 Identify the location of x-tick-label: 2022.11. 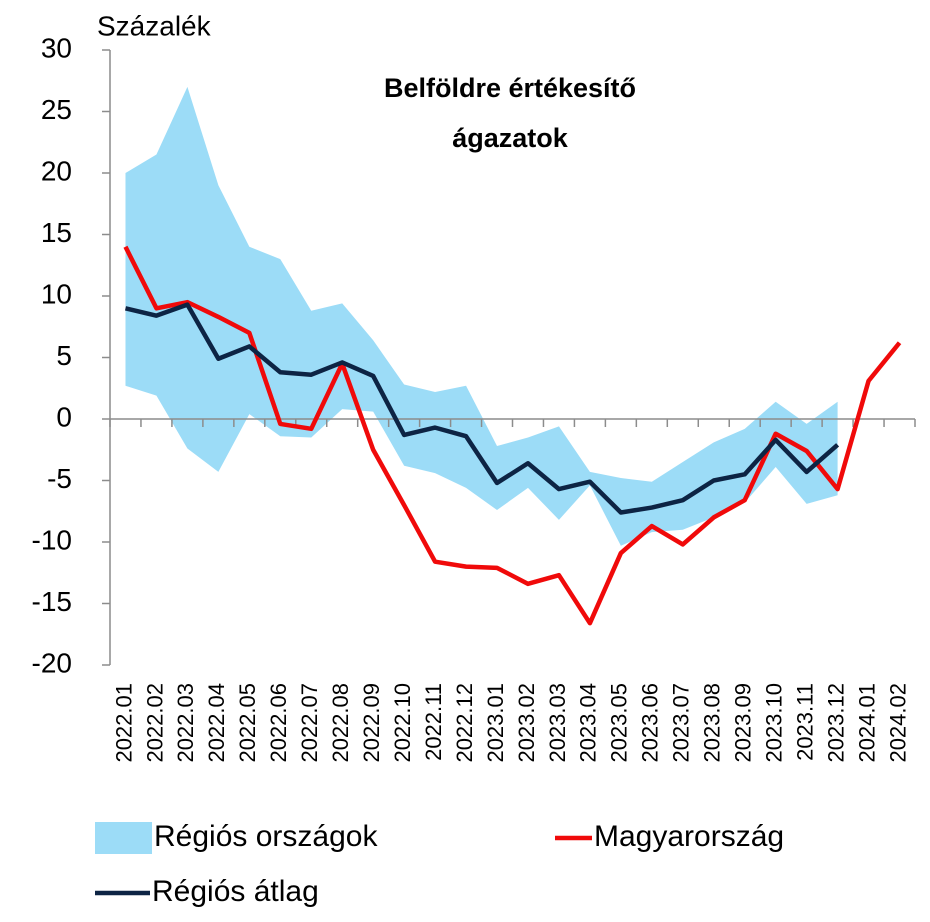
(433, 722).